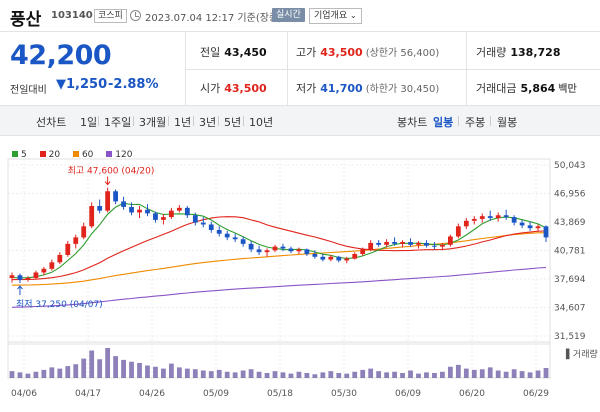  What do you see at coordinates (367, 52) in the screenshot?
I see `high-cell: 고가 43,500 (상한가 56,400)` at bounding box center [367, 52].